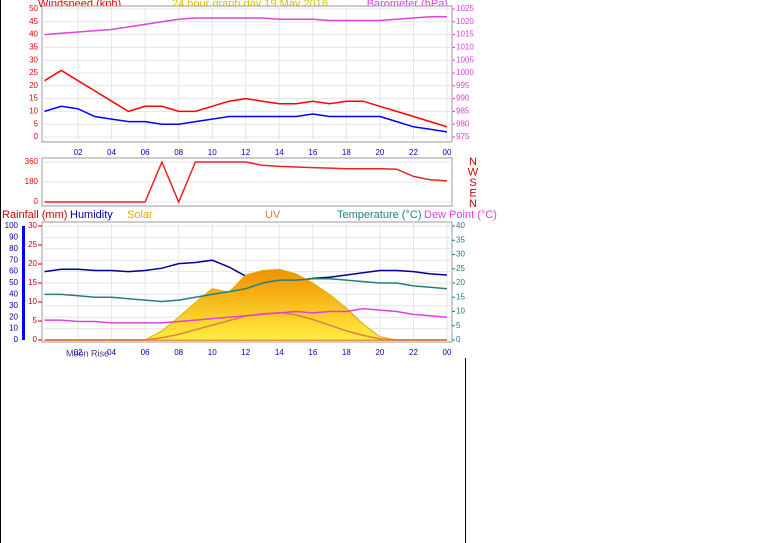 Image resolution: width=761 pixels, height=543 pixels. What do you see at coordinates (473, 172) in the screenshot?
I see `compass-label: W` at bounding box center [473, 172].